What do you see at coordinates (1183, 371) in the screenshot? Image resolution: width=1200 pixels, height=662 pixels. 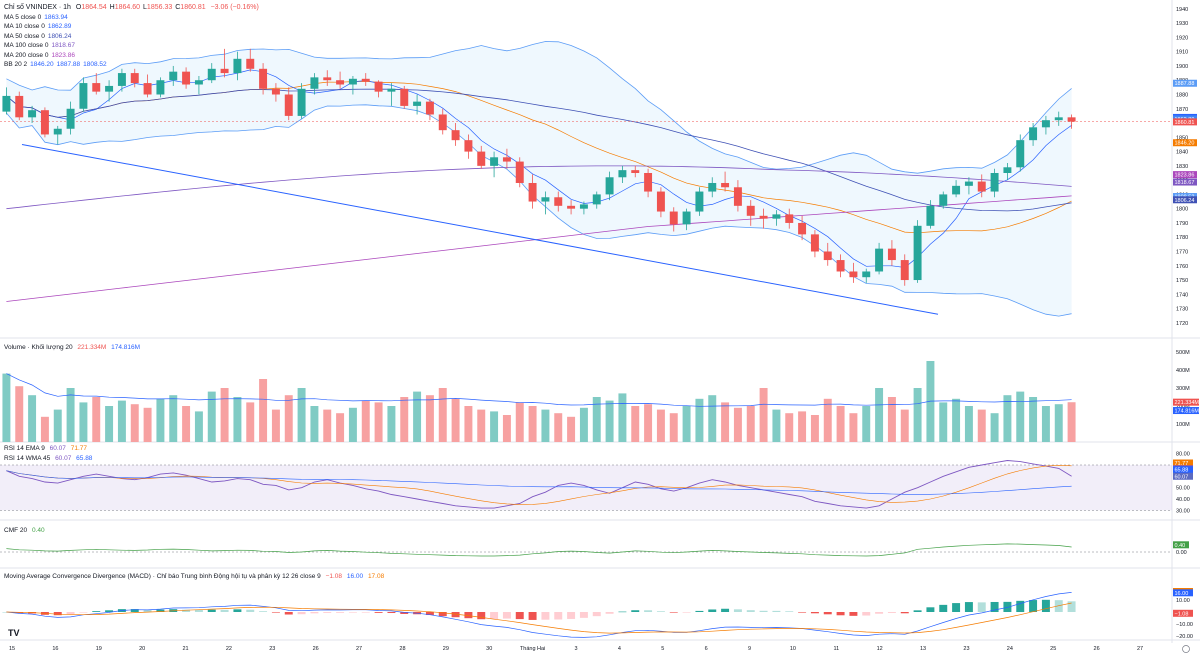 I see `volume-tick-label: 400M` at bounding box center [1183, 371].